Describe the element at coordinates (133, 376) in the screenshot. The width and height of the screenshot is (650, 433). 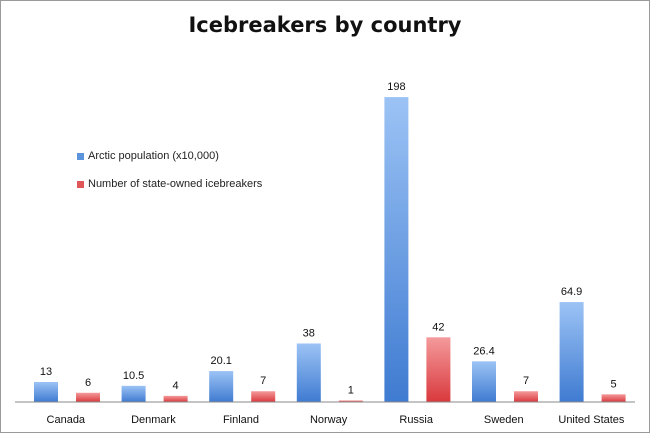
I see `label-population-denmark: 10.5` at that location.